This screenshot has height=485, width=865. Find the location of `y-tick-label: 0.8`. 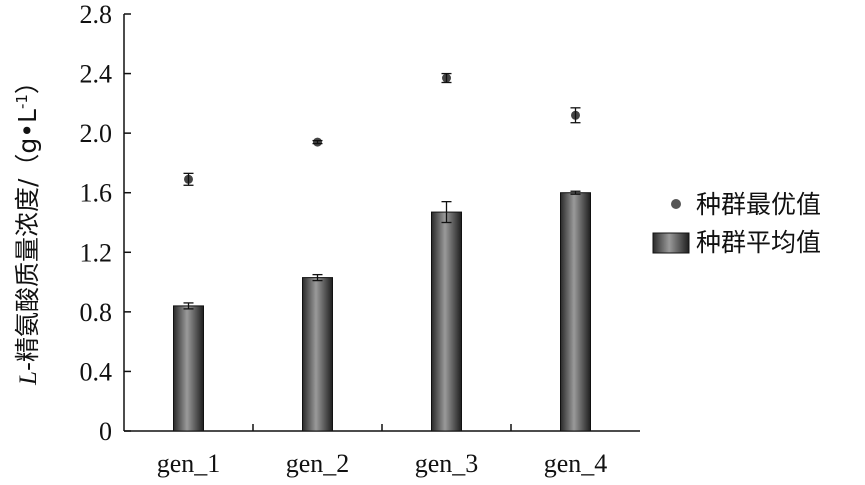

y-tick-label: 0.8 is located at coordinates (96, 312).